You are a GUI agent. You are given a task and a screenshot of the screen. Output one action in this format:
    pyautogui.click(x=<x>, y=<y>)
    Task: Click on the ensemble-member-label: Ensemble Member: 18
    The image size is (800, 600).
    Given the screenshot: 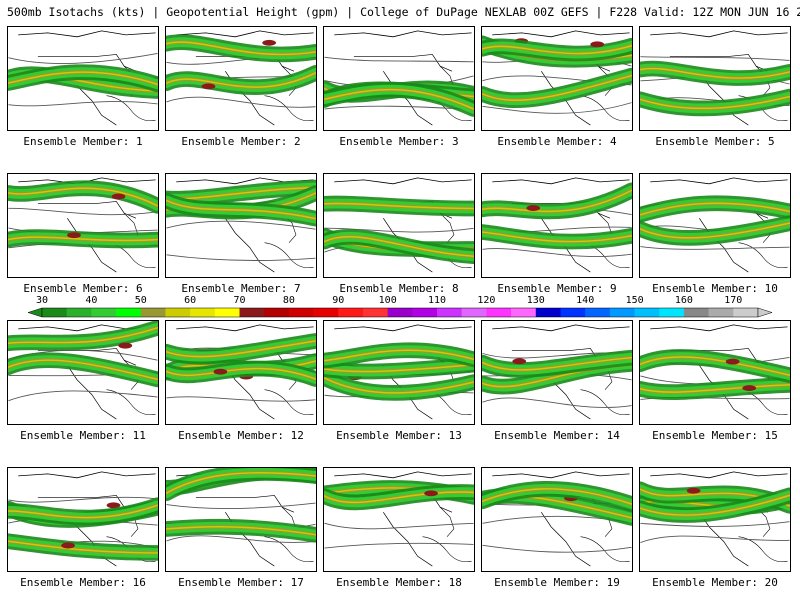 What is the action you would take?
    pyautogui.click(x=399, y=582)
    